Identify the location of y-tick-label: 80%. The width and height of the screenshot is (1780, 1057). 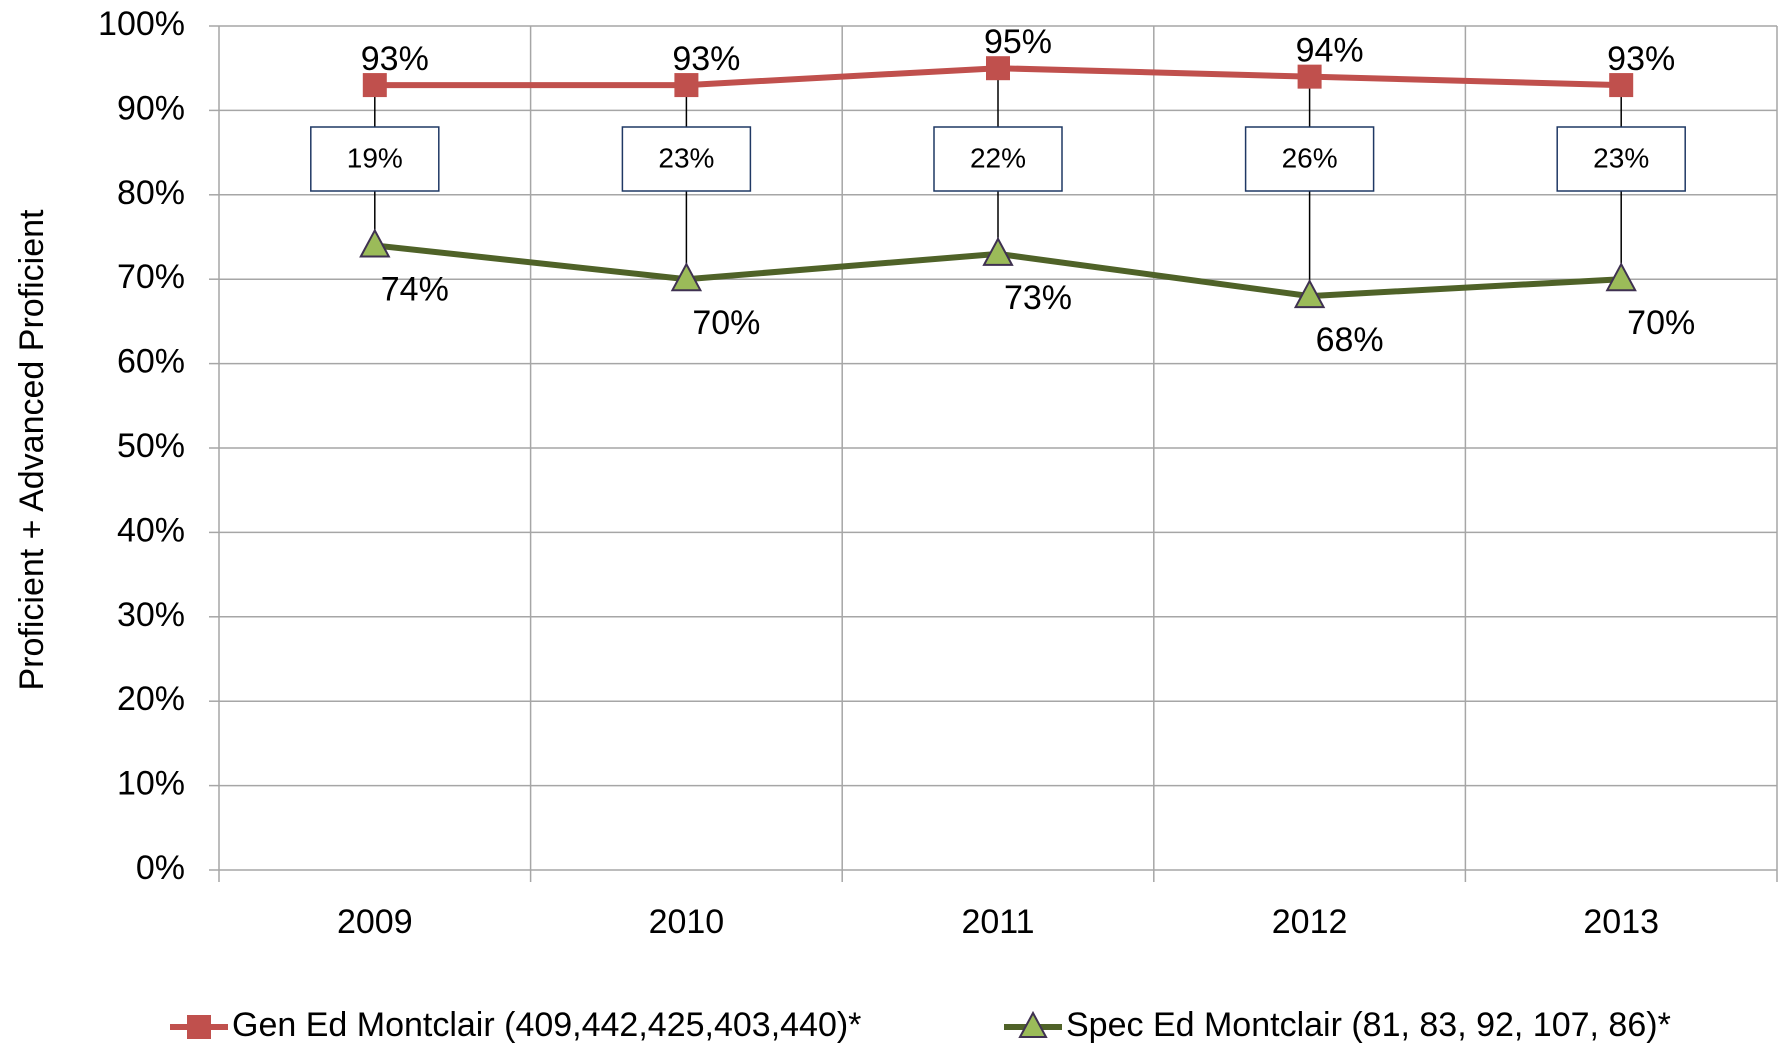
(151, 193).